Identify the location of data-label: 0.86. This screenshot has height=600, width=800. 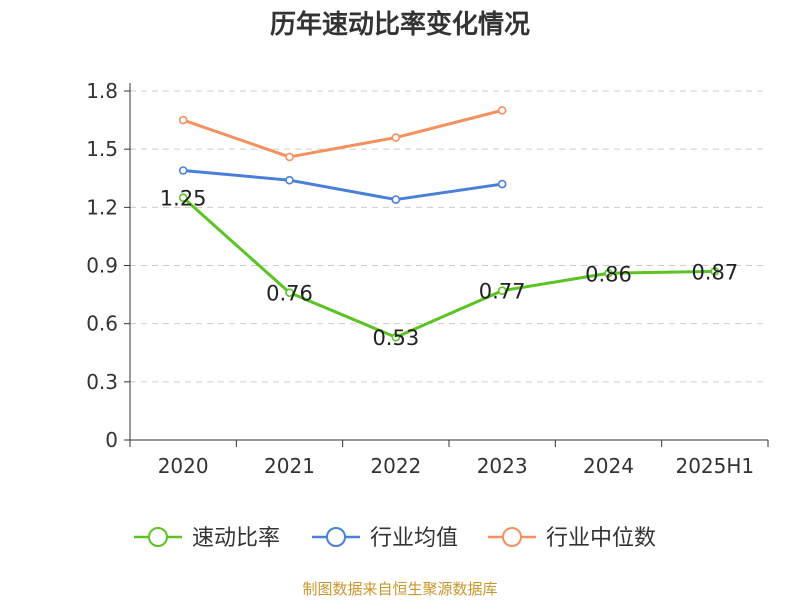
(608, 274).